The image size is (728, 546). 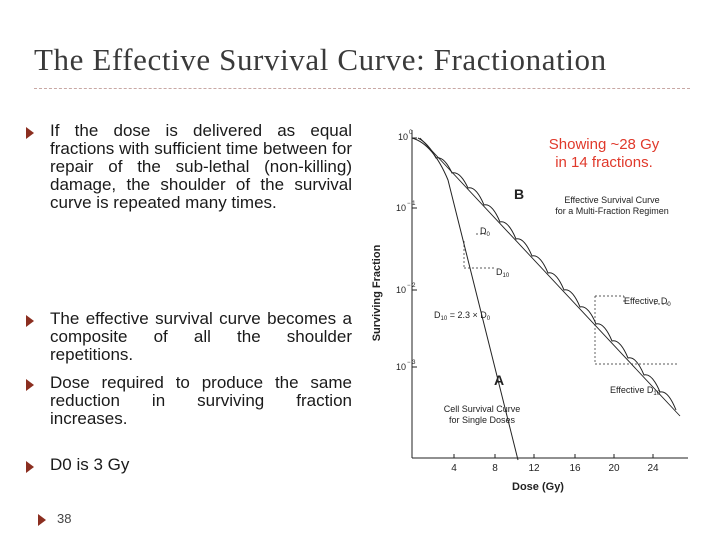 I want to click on y-axis-label: Surviving Fraction, so click(x=377, y=292).